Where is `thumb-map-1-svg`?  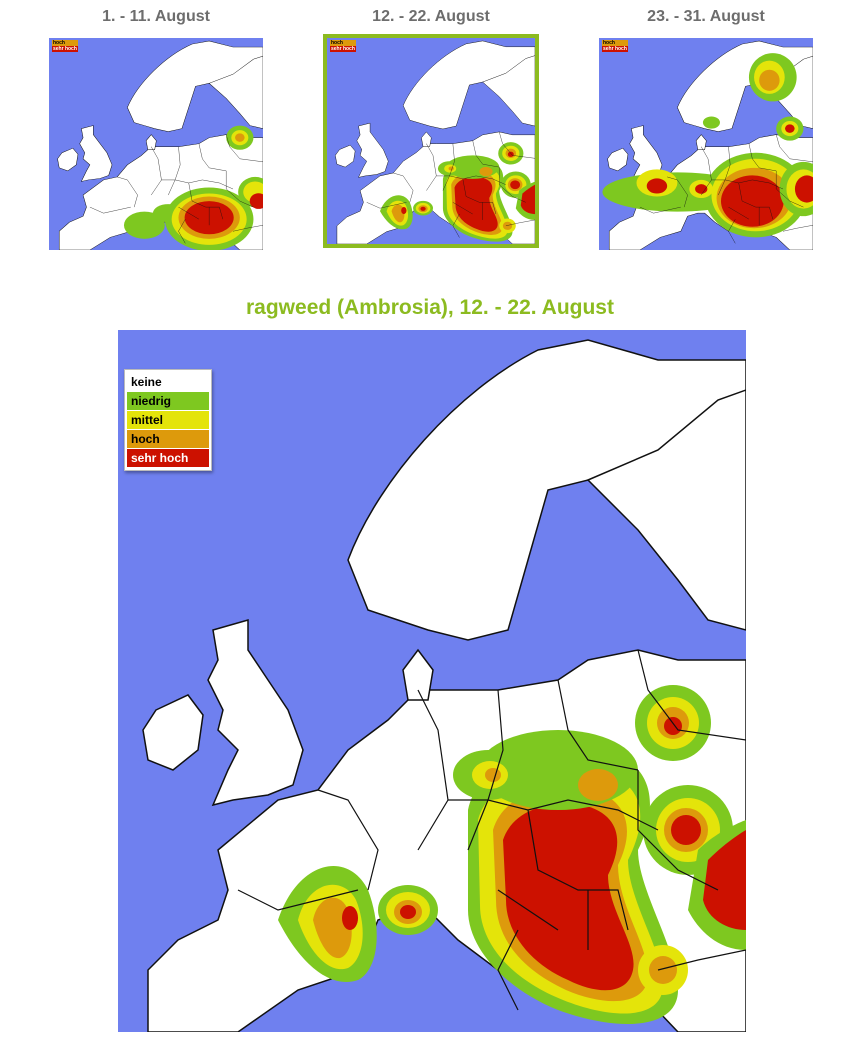 thumb-map-1-svg is located at coordinates (156, 144).